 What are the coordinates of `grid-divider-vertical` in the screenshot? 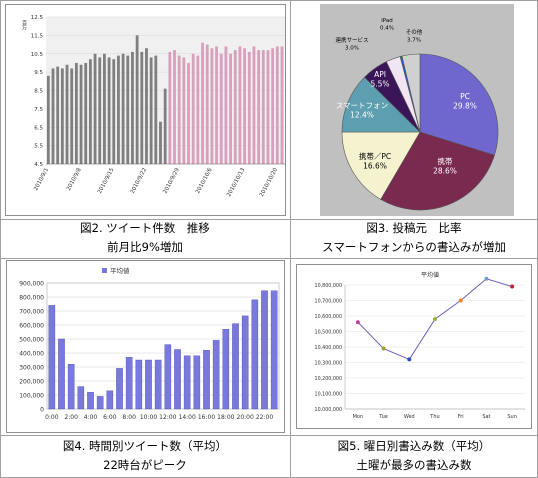 It's located at (290, 239).